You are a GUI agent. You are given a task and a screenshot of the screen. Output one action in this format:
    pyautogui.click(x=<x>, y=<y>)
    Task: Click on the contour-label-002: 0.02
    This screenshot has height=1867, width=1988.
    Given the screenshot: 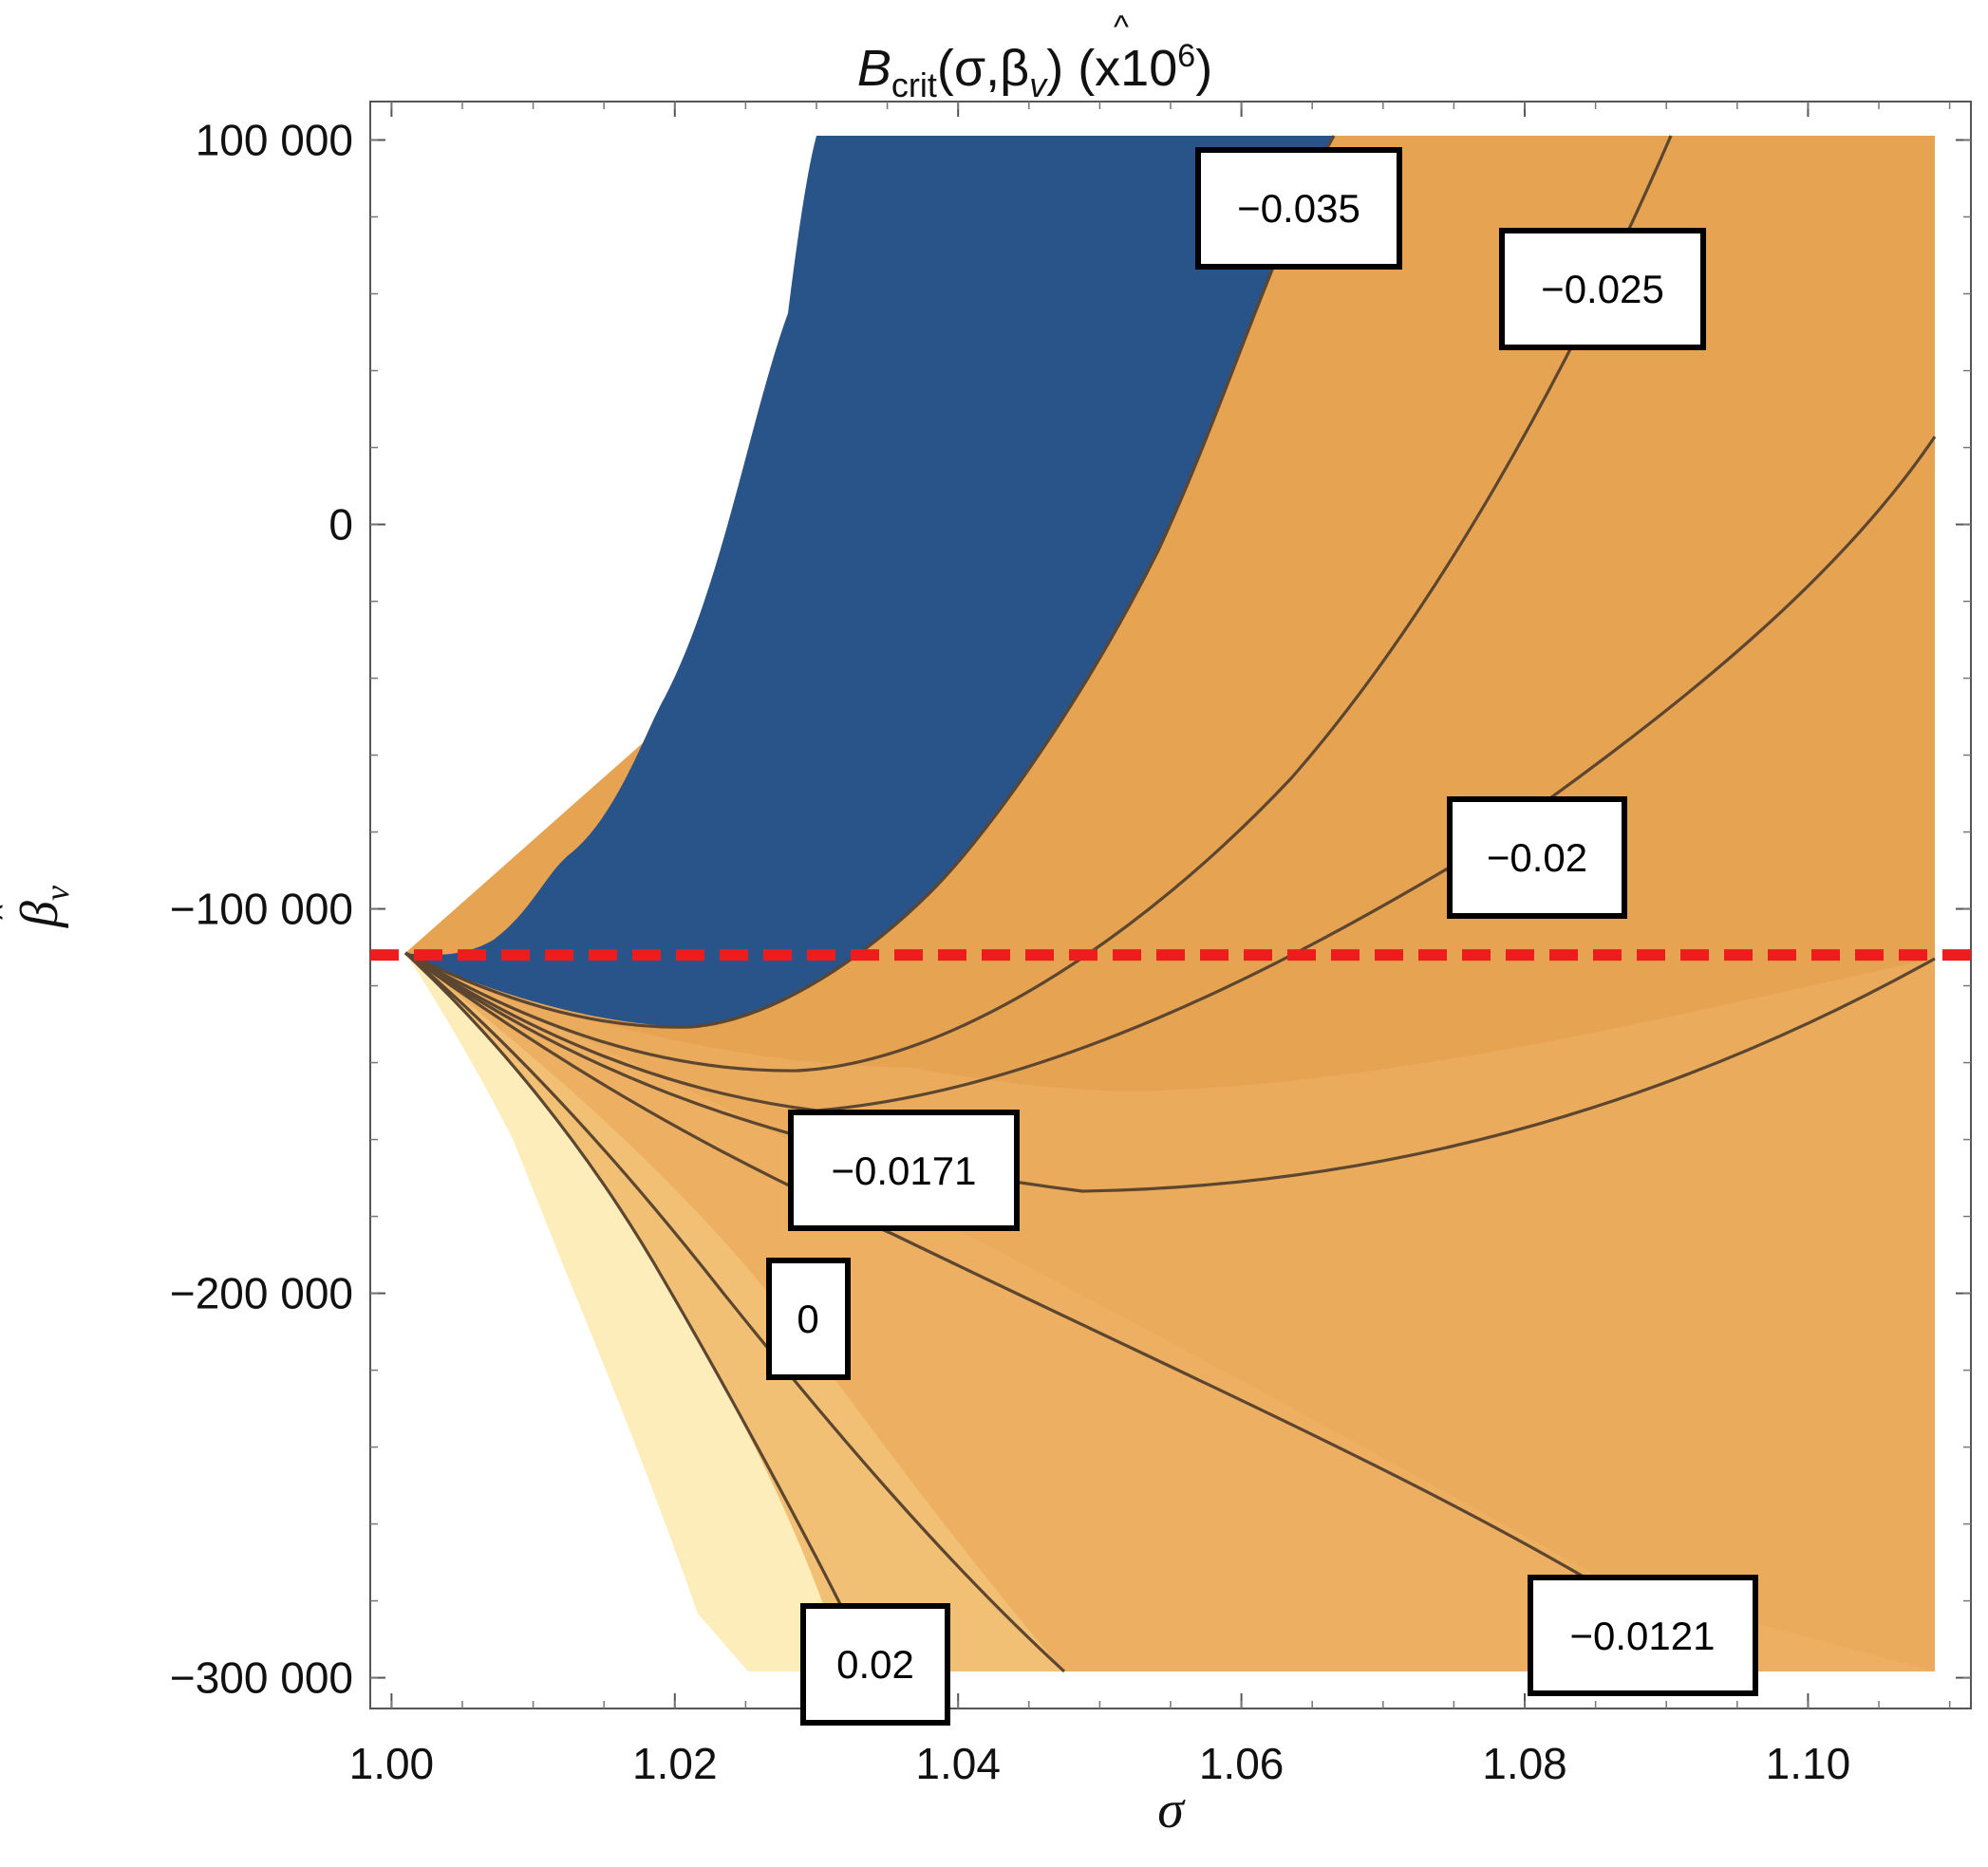 What is the action you would take?
    pyautogui.click(x=875, y=1665)
    